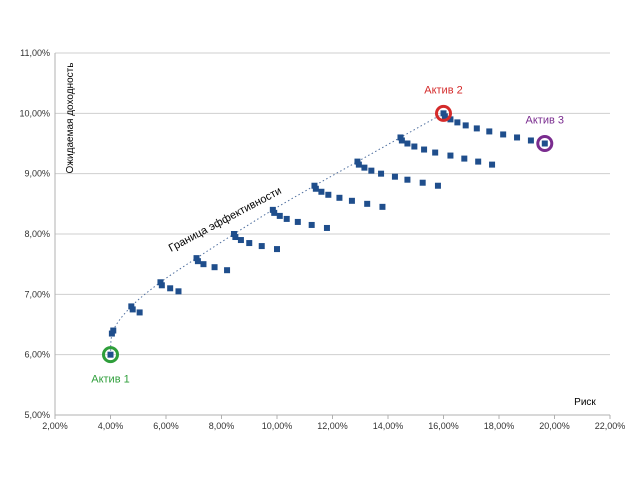  Describe the element at coordinates (34, 113) in the screenshot. I see `y-tick-label: 10,00%` at that location.